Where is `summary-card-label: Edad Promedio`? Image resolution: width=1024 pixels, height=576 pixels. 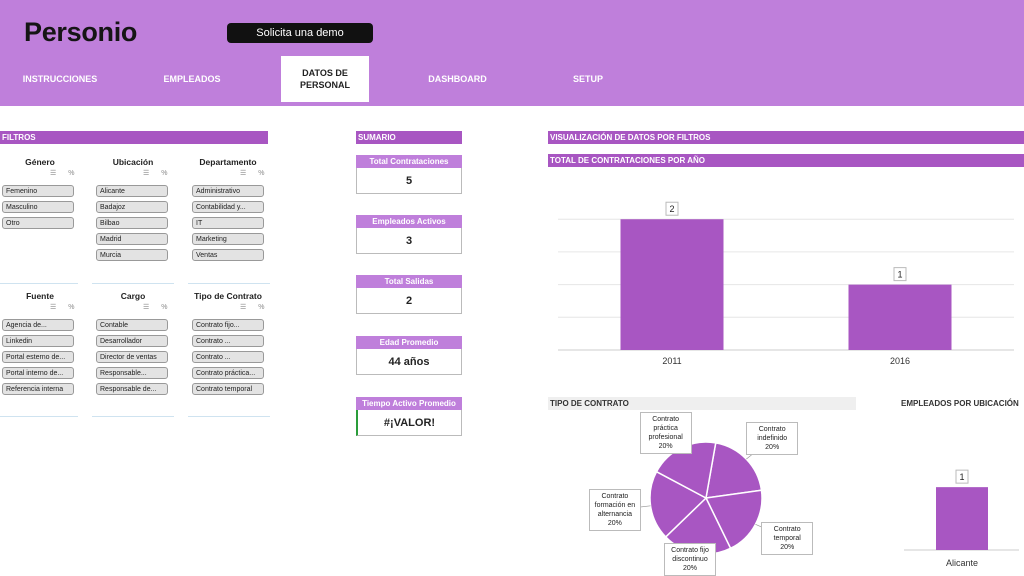
summary-card-label: Edad Promedio is located at coordinates (409, 342).